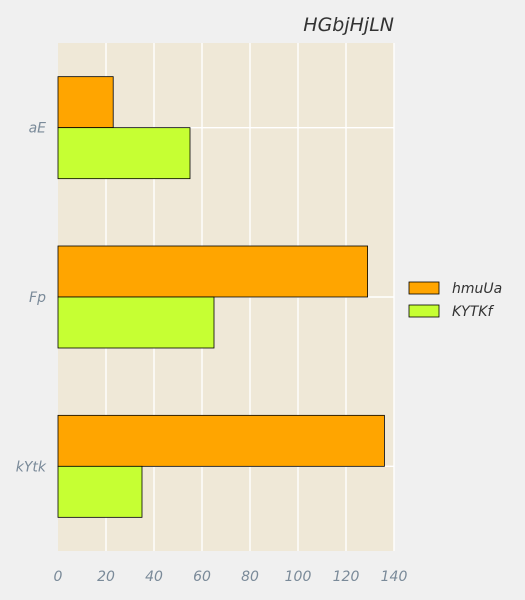 The height and width of the screenshot is (600, 525). What do you see at coordinates (106, 577) in the screenshot?
I see `x-tick-label-20: 20` at bounding box center [106, 577].